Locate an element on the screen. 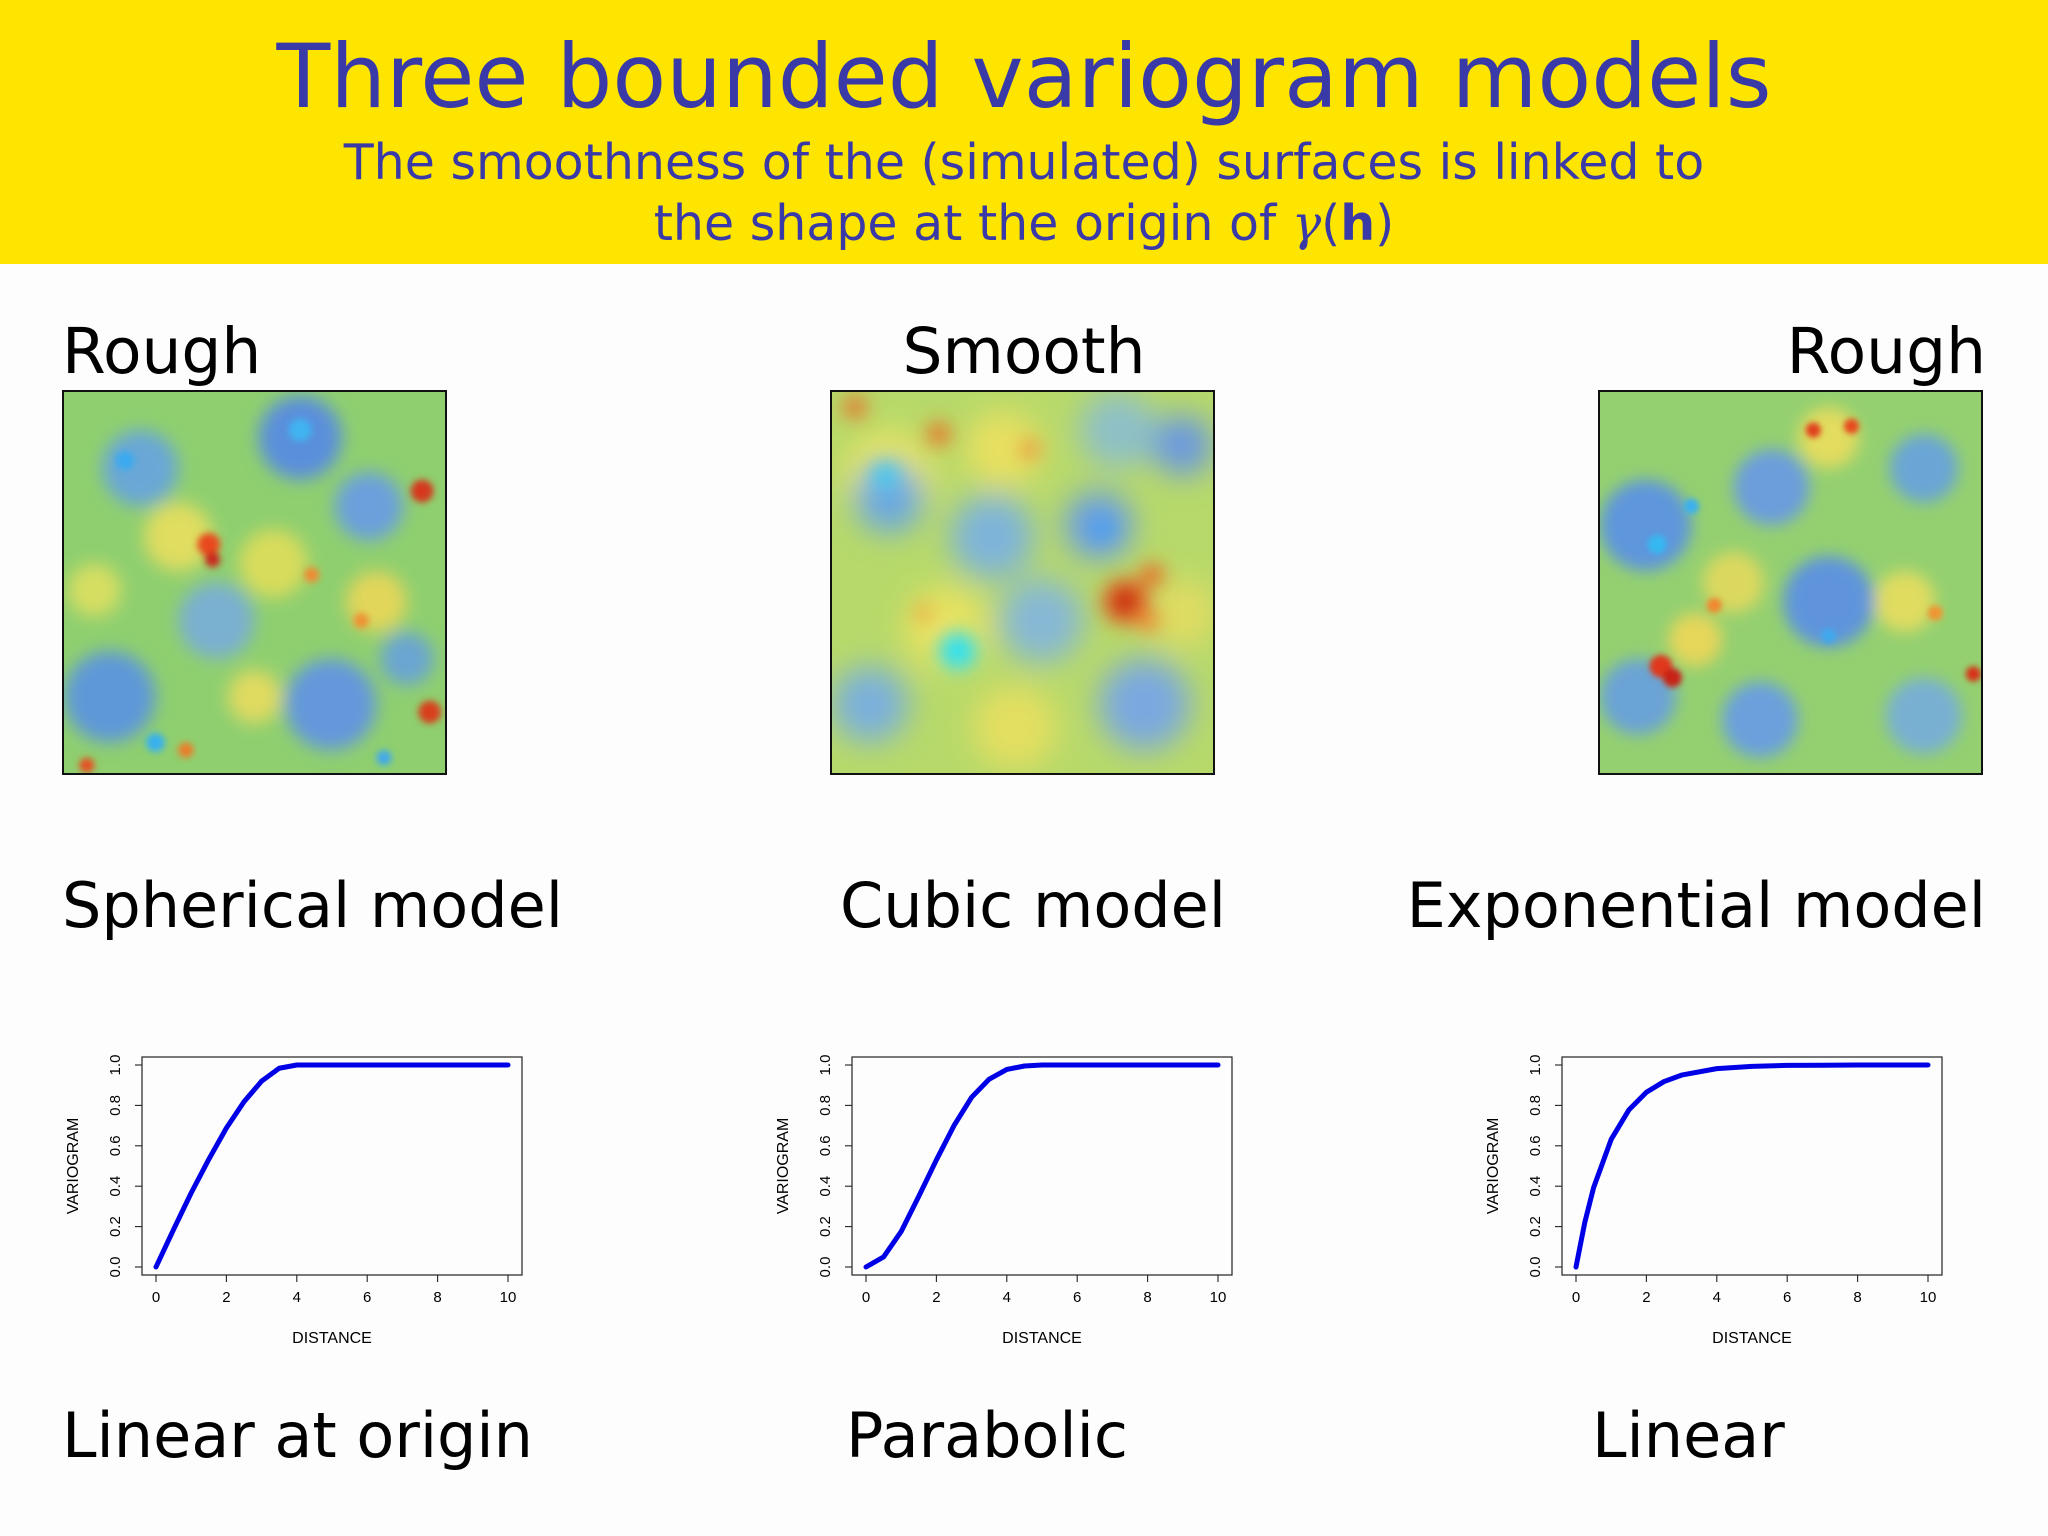  origin-label-exponential: Linear is located at coordinates (1688, 1435).